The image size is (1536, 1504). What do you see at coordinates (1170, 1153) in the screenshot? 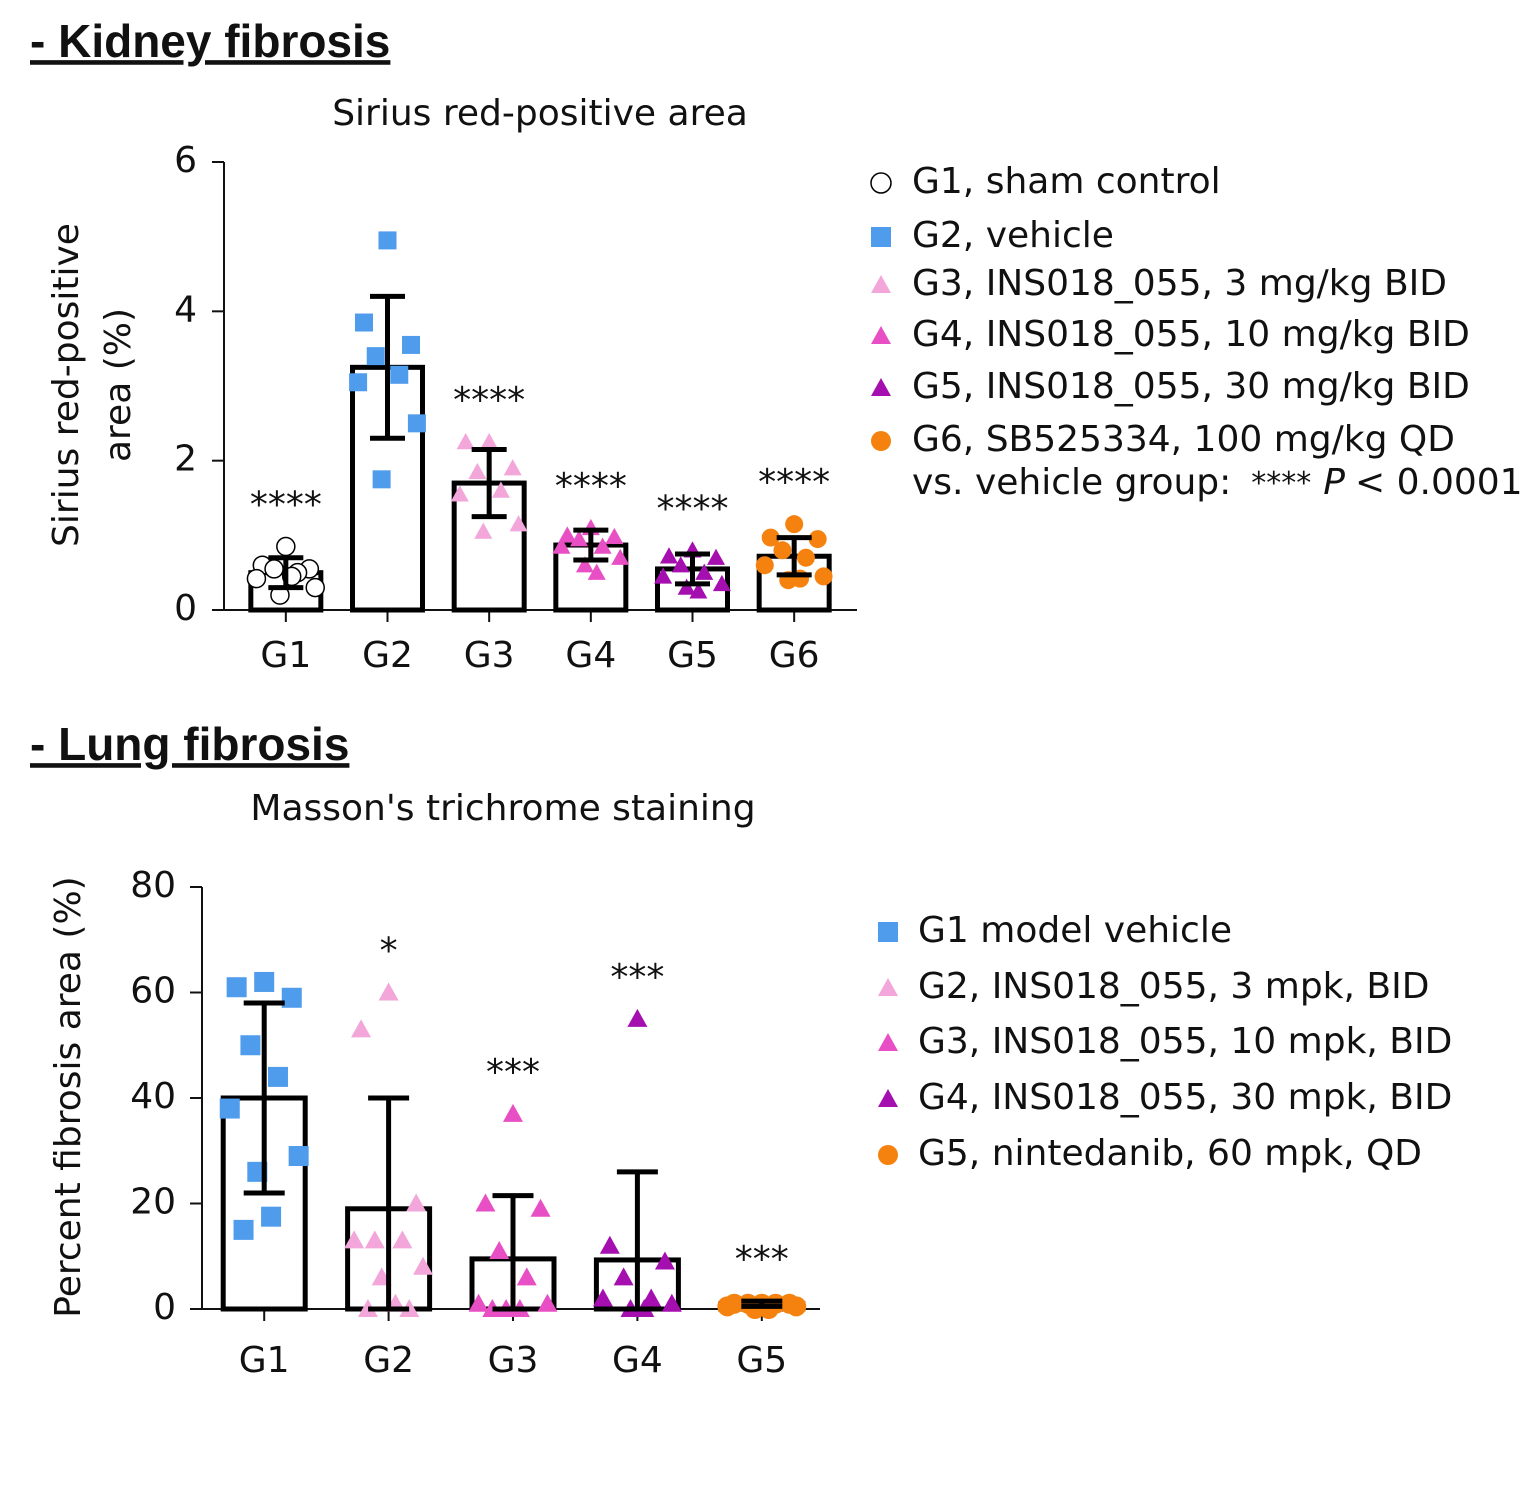
I see `legend-label: G5, nintedanib, 60 mpk, QD` at bounding box center [1170, 1153].